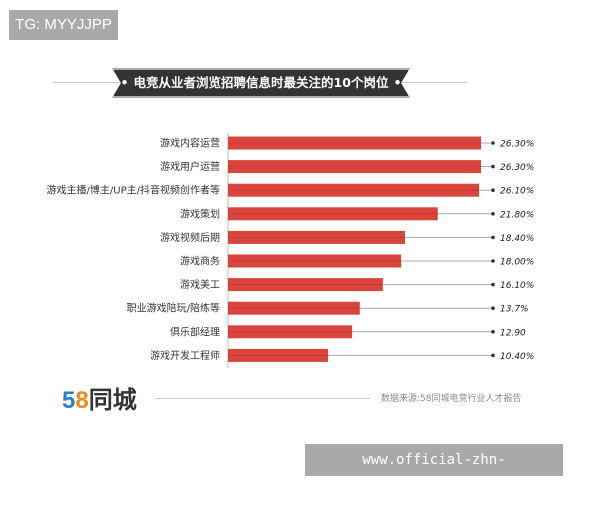 The width and height of the screenshot is (600, 508). What do you see at coordinates (133, 190) in the screenshot?
I see `category-label: 游戏主播/博主/UP主/抖音视频创作者等` at bounding box center [133, 190].